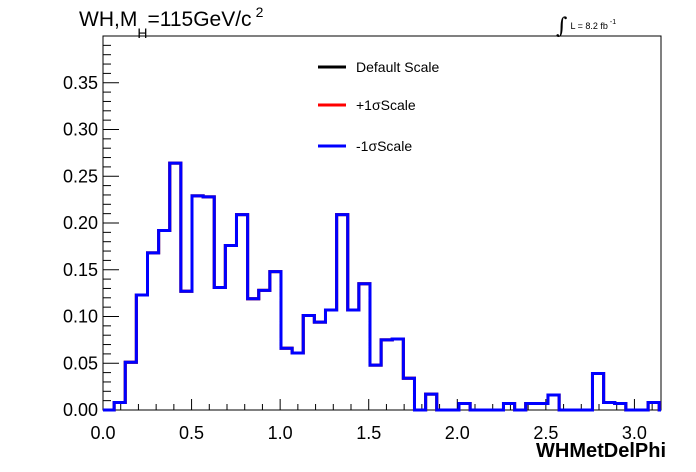 The height and width of the screenshot is (472, 696). Describe the element at coordinates (397, 67) in the screenshot. I see `legend-label-0: Default Scale` at that location.